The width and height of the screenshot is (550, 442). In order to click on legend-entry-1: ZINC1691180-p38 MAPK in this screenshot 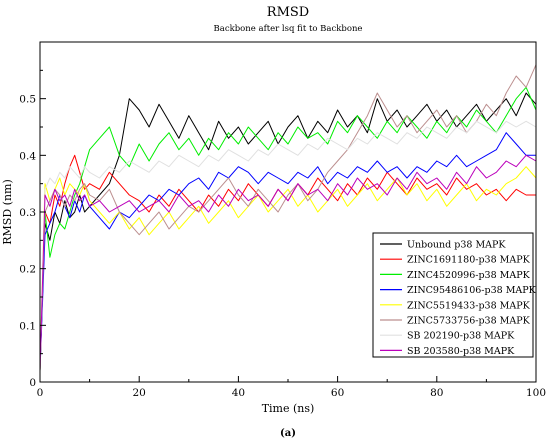, I will do `click(469, 260)`.